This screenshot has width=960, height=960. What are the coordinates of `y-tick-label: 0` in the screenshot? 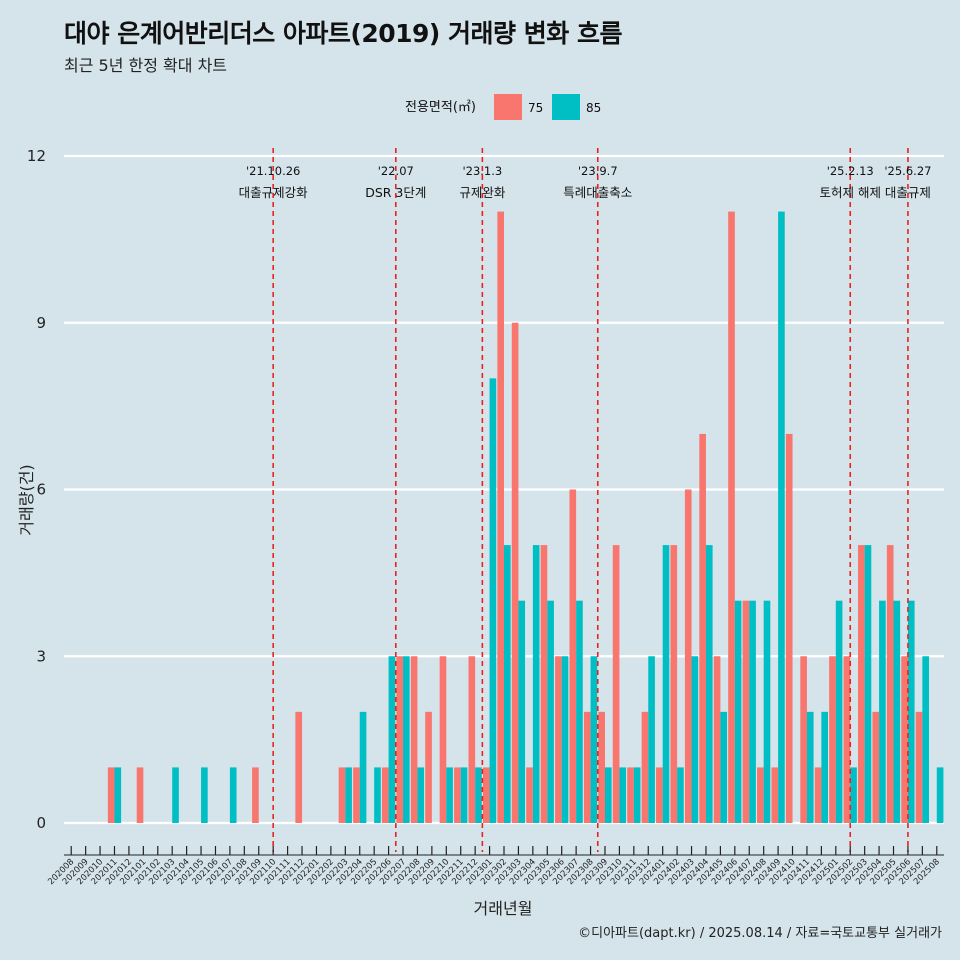 It's located at (41, 823).